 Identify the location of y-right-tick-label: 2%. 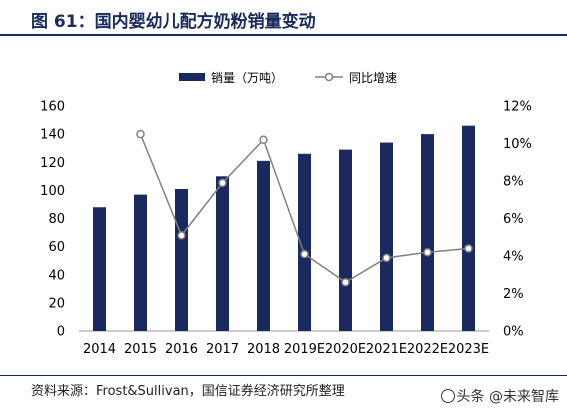
(513, 294).